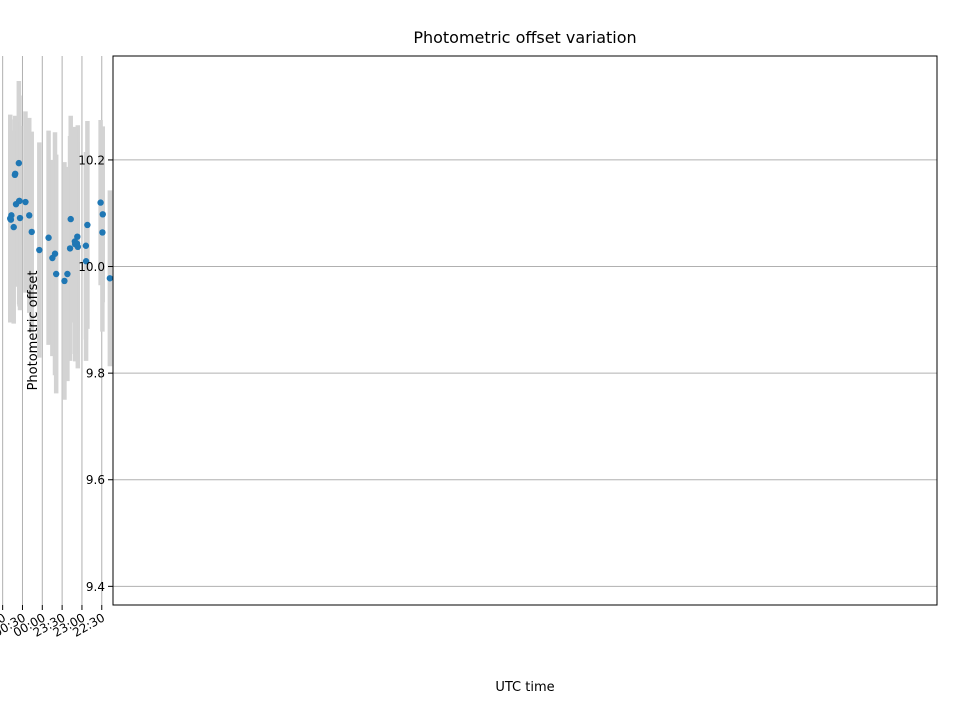 This screenshot has height=720, width=960. Describe the element at coordinates (95, 480) in the screenshot. I see `y-tick-label: 9.6` at that location.